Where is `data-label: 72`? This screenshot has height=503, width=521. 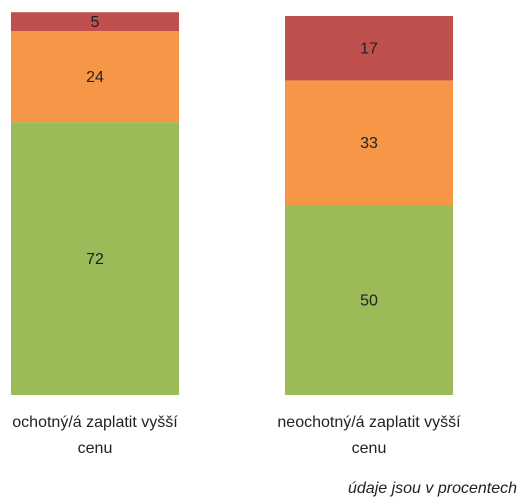 data-label: 72 is located at coordinates (95, 259).